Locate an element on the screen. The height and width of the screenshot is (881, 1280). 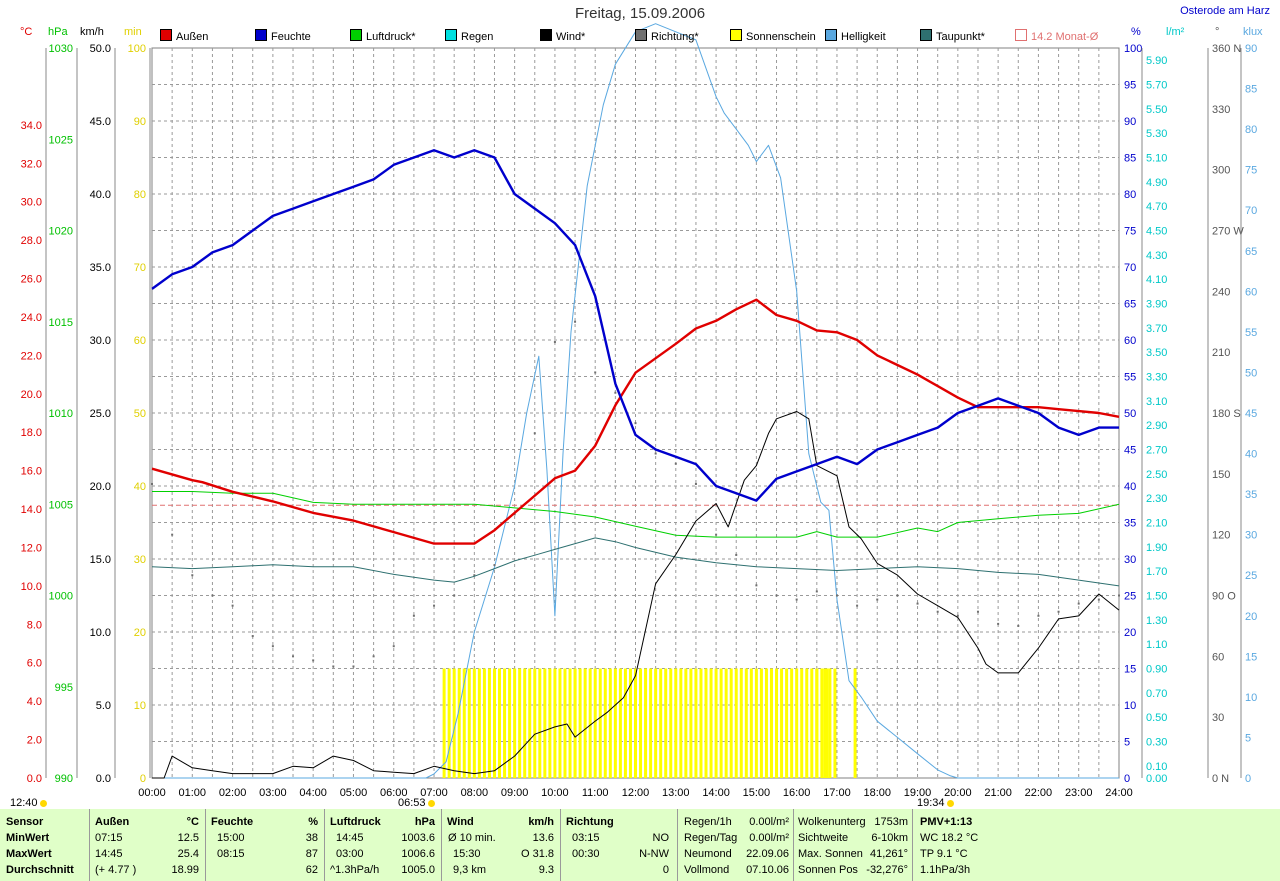
kmh-tick-label: 20.0 is located at coordinates (100, 487).